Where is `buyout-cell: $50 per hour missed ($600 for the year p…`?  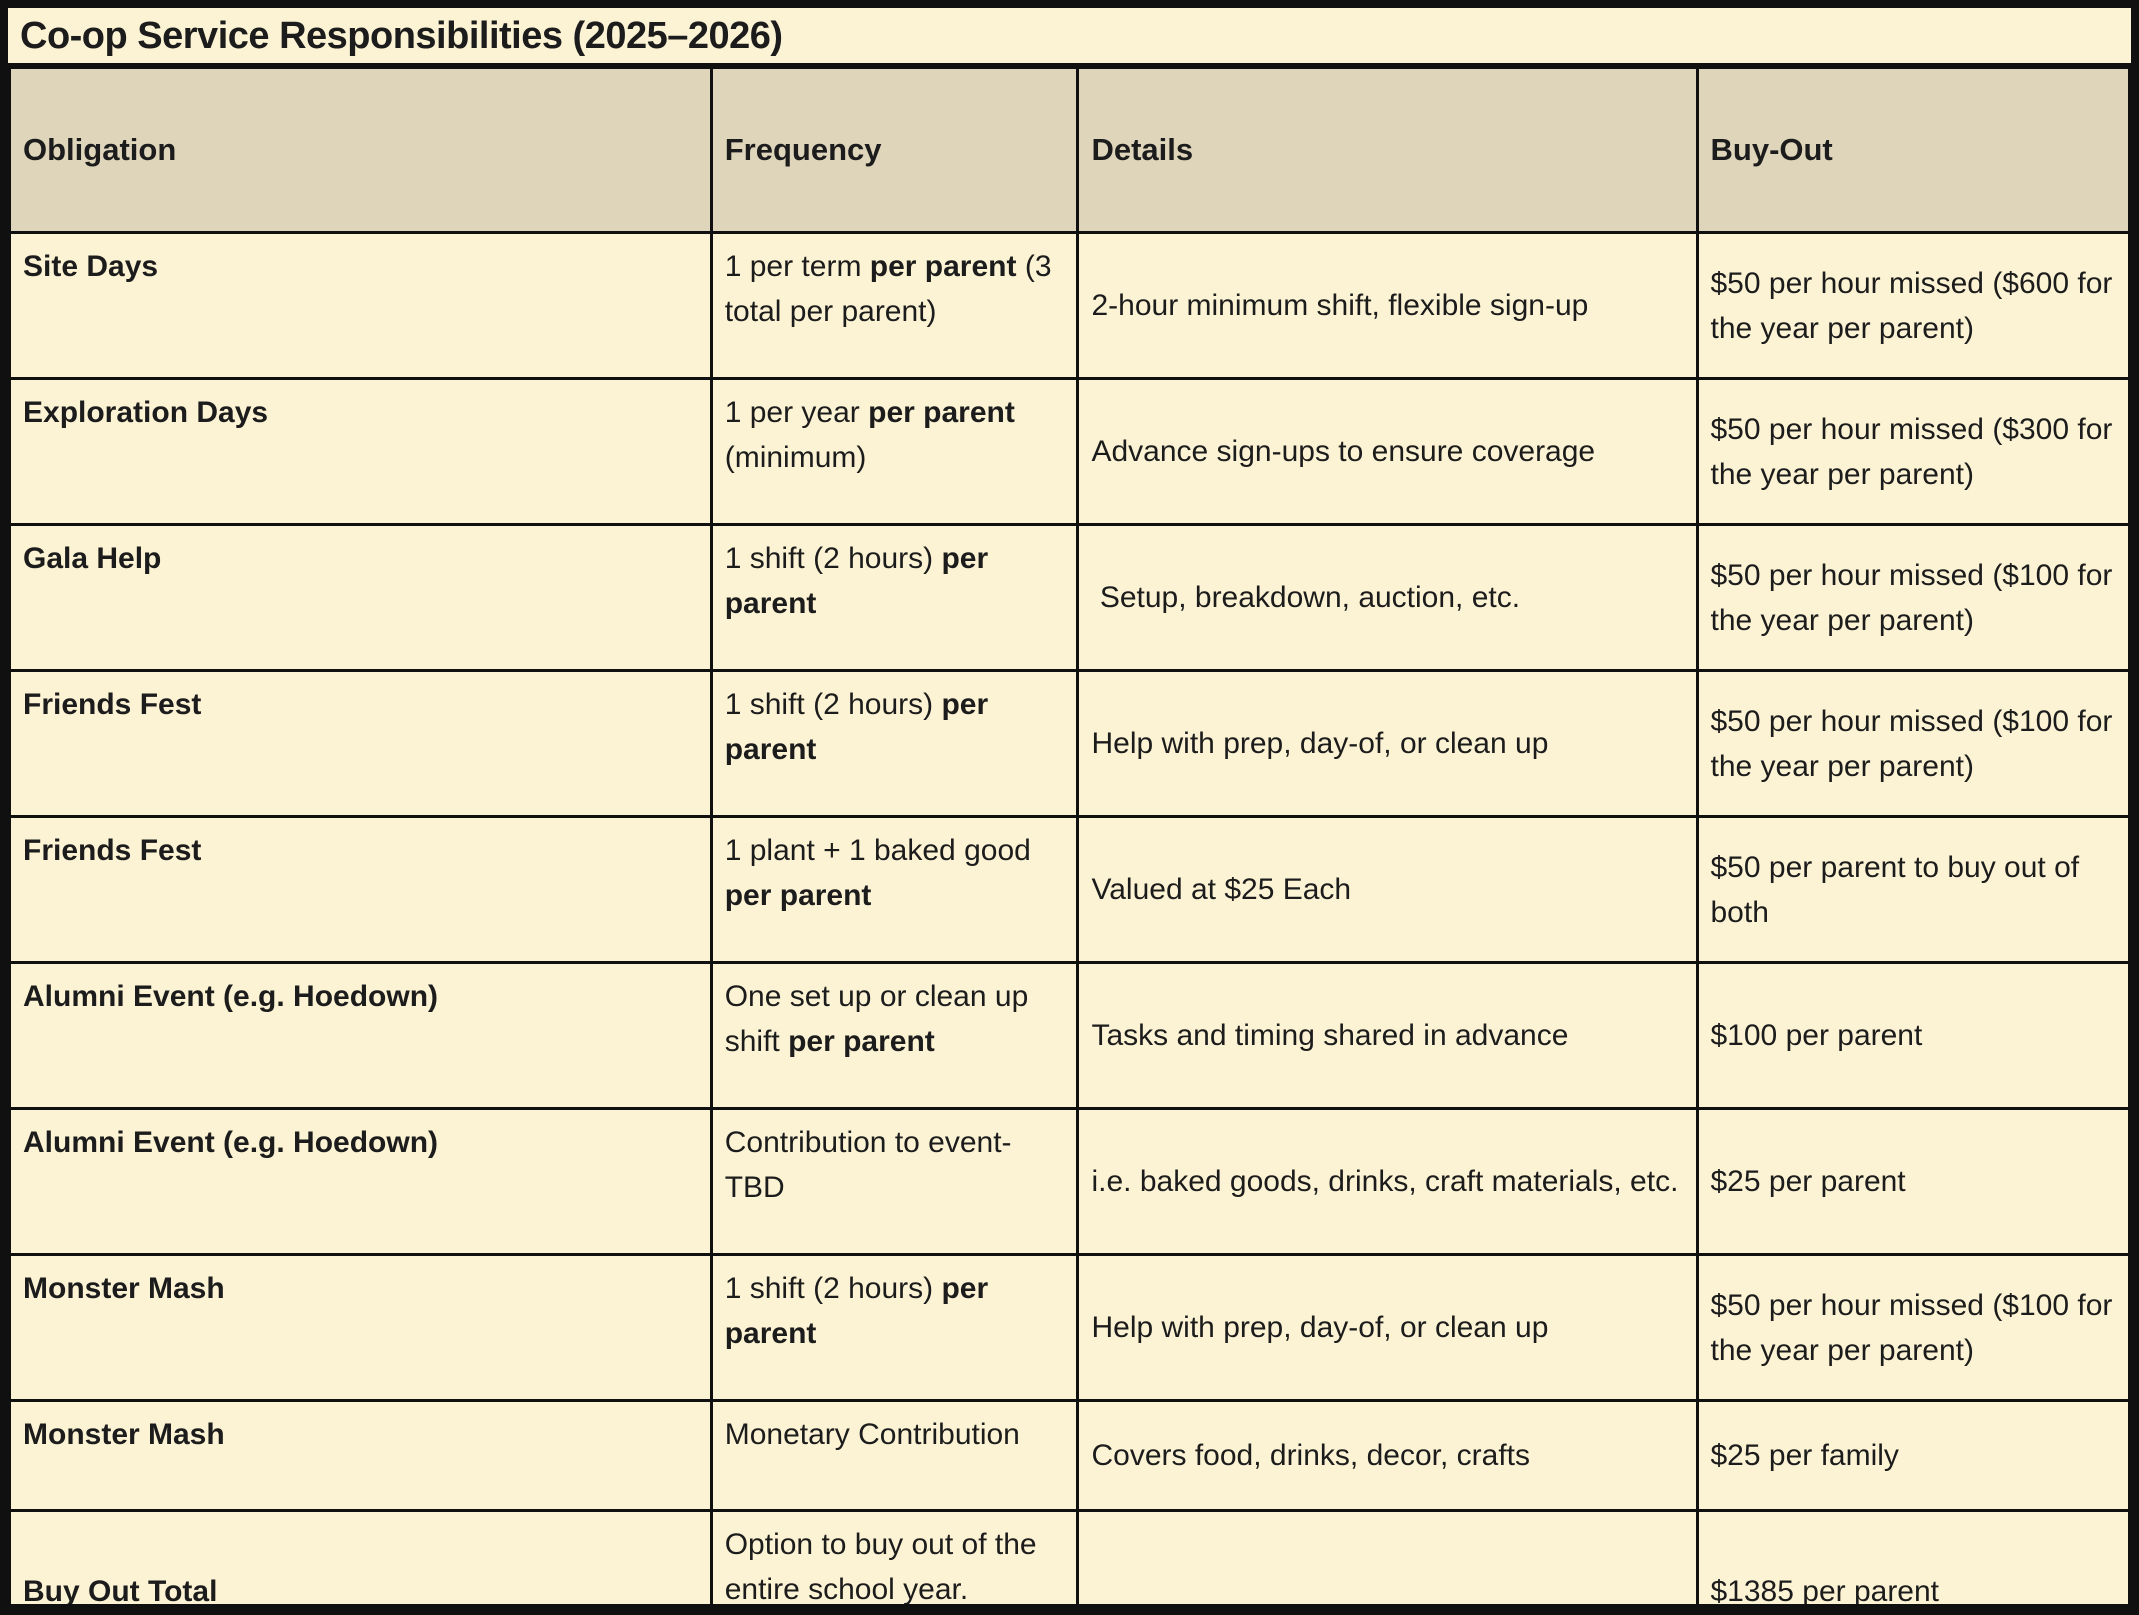 buyout-cell: $50 per hour missed ($600 for the year p… is located at coordinates (1913, 305).